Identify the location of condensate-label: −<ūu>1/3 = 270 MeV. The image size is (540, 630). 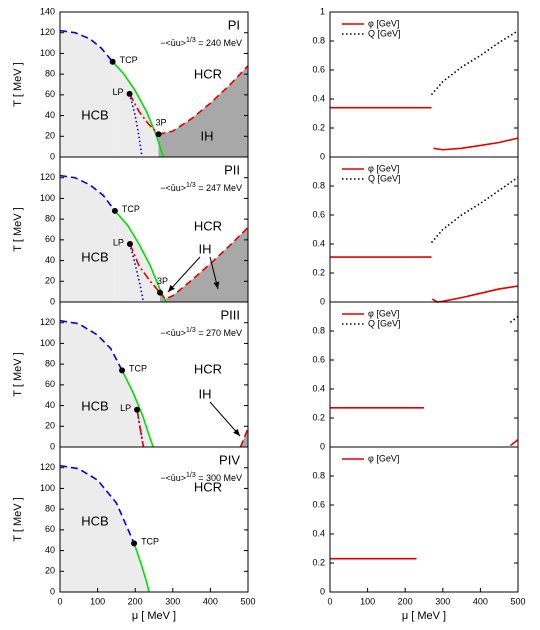
(201, 333).